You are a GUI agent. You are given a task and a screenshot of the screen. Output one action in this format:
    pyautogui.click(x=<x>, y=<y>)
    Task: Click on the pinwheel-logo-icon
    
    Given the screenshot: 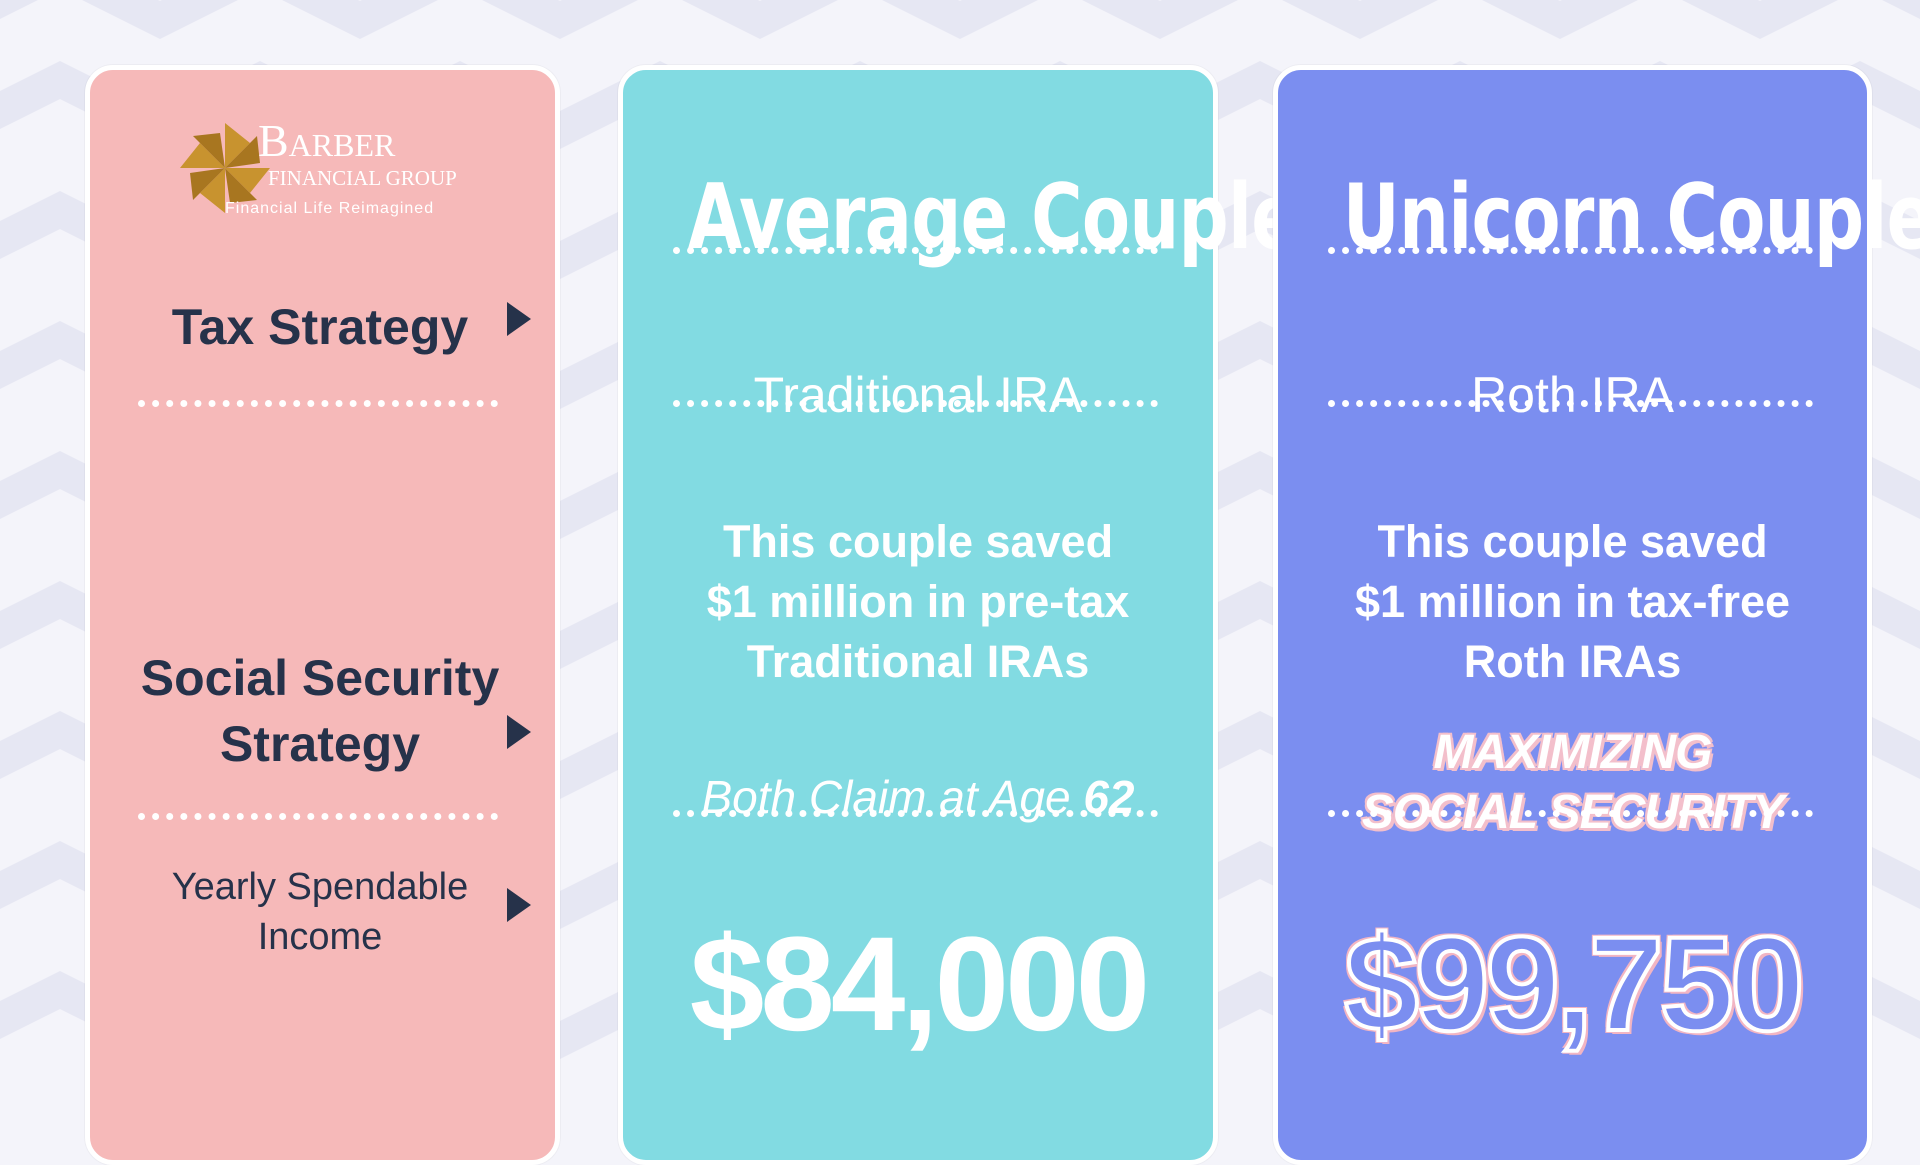 What is the action you would take?
    pyautogui.click(x=225, y=168)
    